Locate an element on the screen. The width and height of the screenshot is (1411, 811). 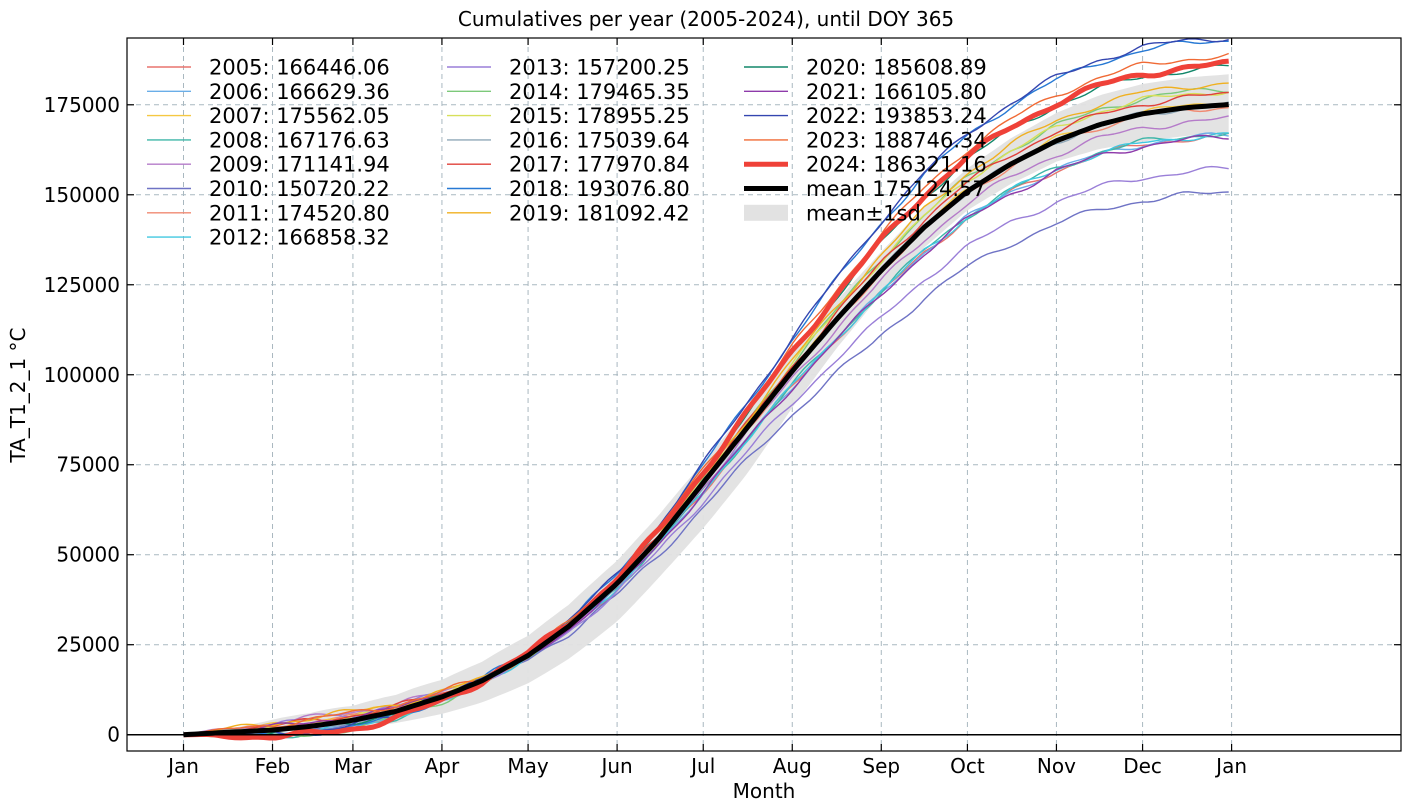
legend-2005-label: 2005: 166446.06 is located at coordinates (299, 68).